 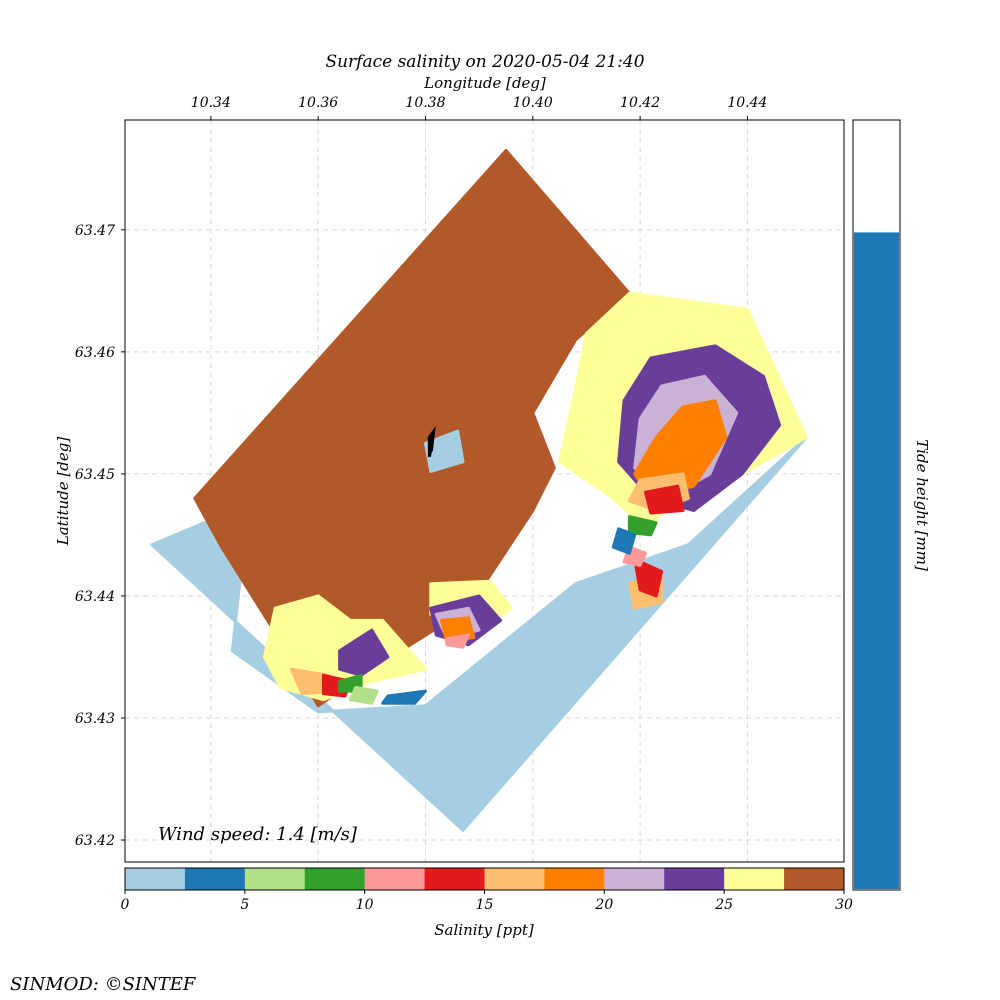 I want to click on wind-direction-arrow, so click(x=431, y=441).